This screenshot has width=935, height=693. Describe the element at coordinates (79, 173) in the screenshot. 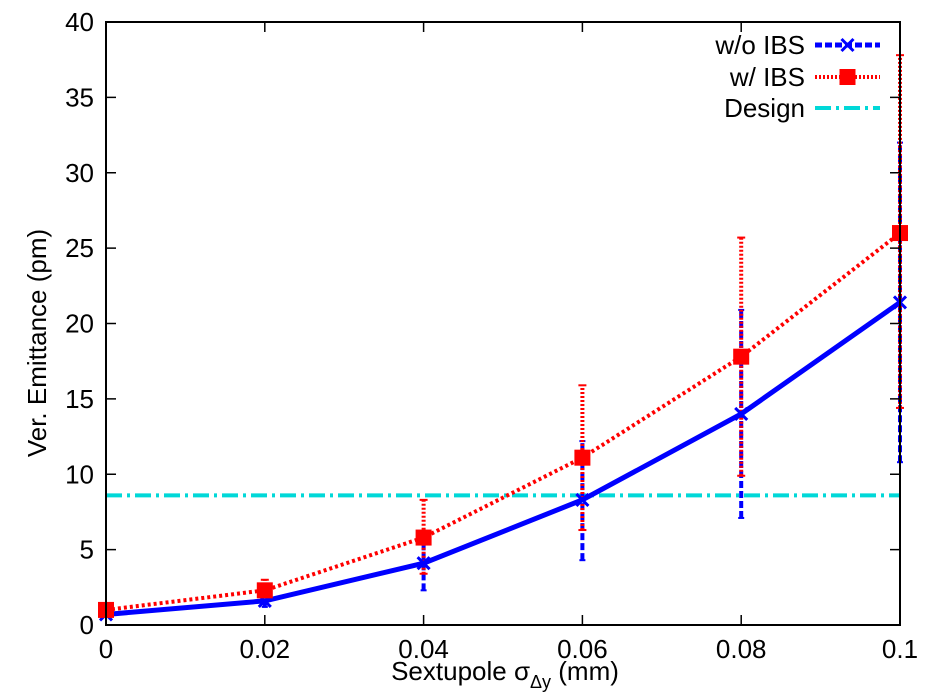

I see `y-tick-label: 30` at that location.